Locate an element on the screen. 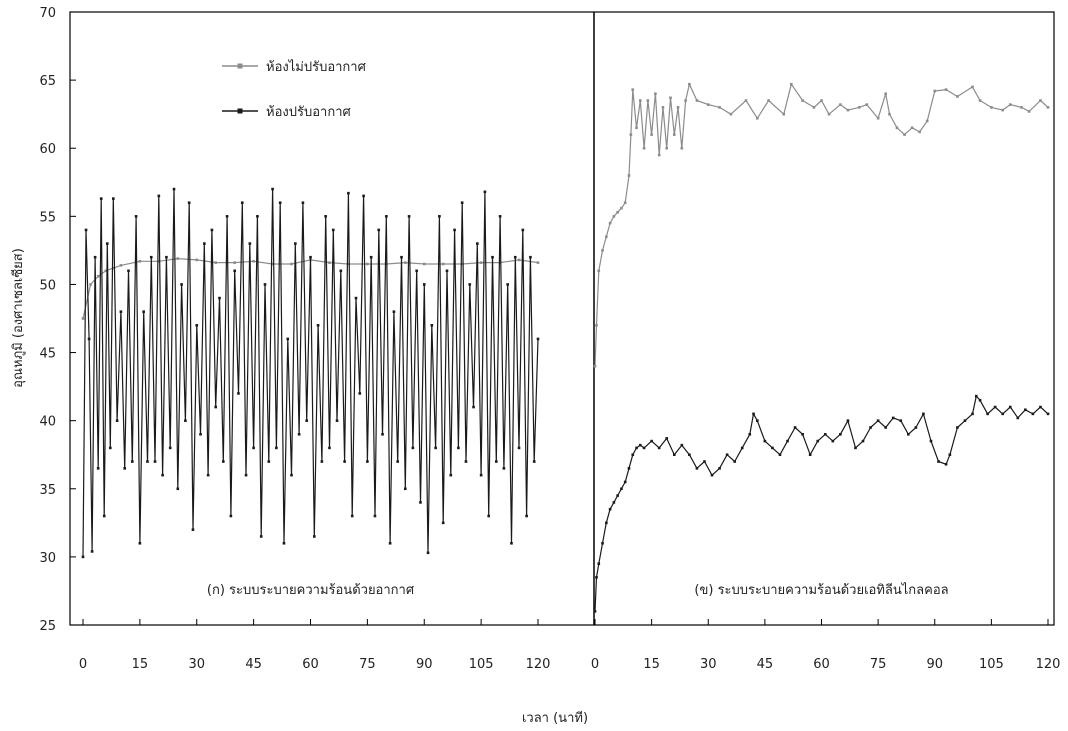 The height and width of the screenshot is (731, 1068). y-tick-label: 65 is located at coordinates (47, 81).